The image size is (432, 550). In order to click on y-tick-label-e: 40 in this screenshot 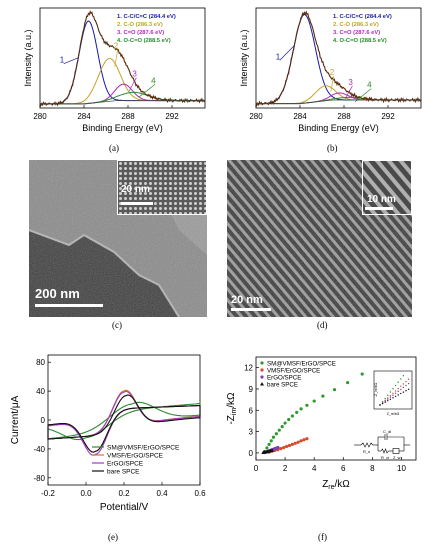, I will do `click(40, 391)`.